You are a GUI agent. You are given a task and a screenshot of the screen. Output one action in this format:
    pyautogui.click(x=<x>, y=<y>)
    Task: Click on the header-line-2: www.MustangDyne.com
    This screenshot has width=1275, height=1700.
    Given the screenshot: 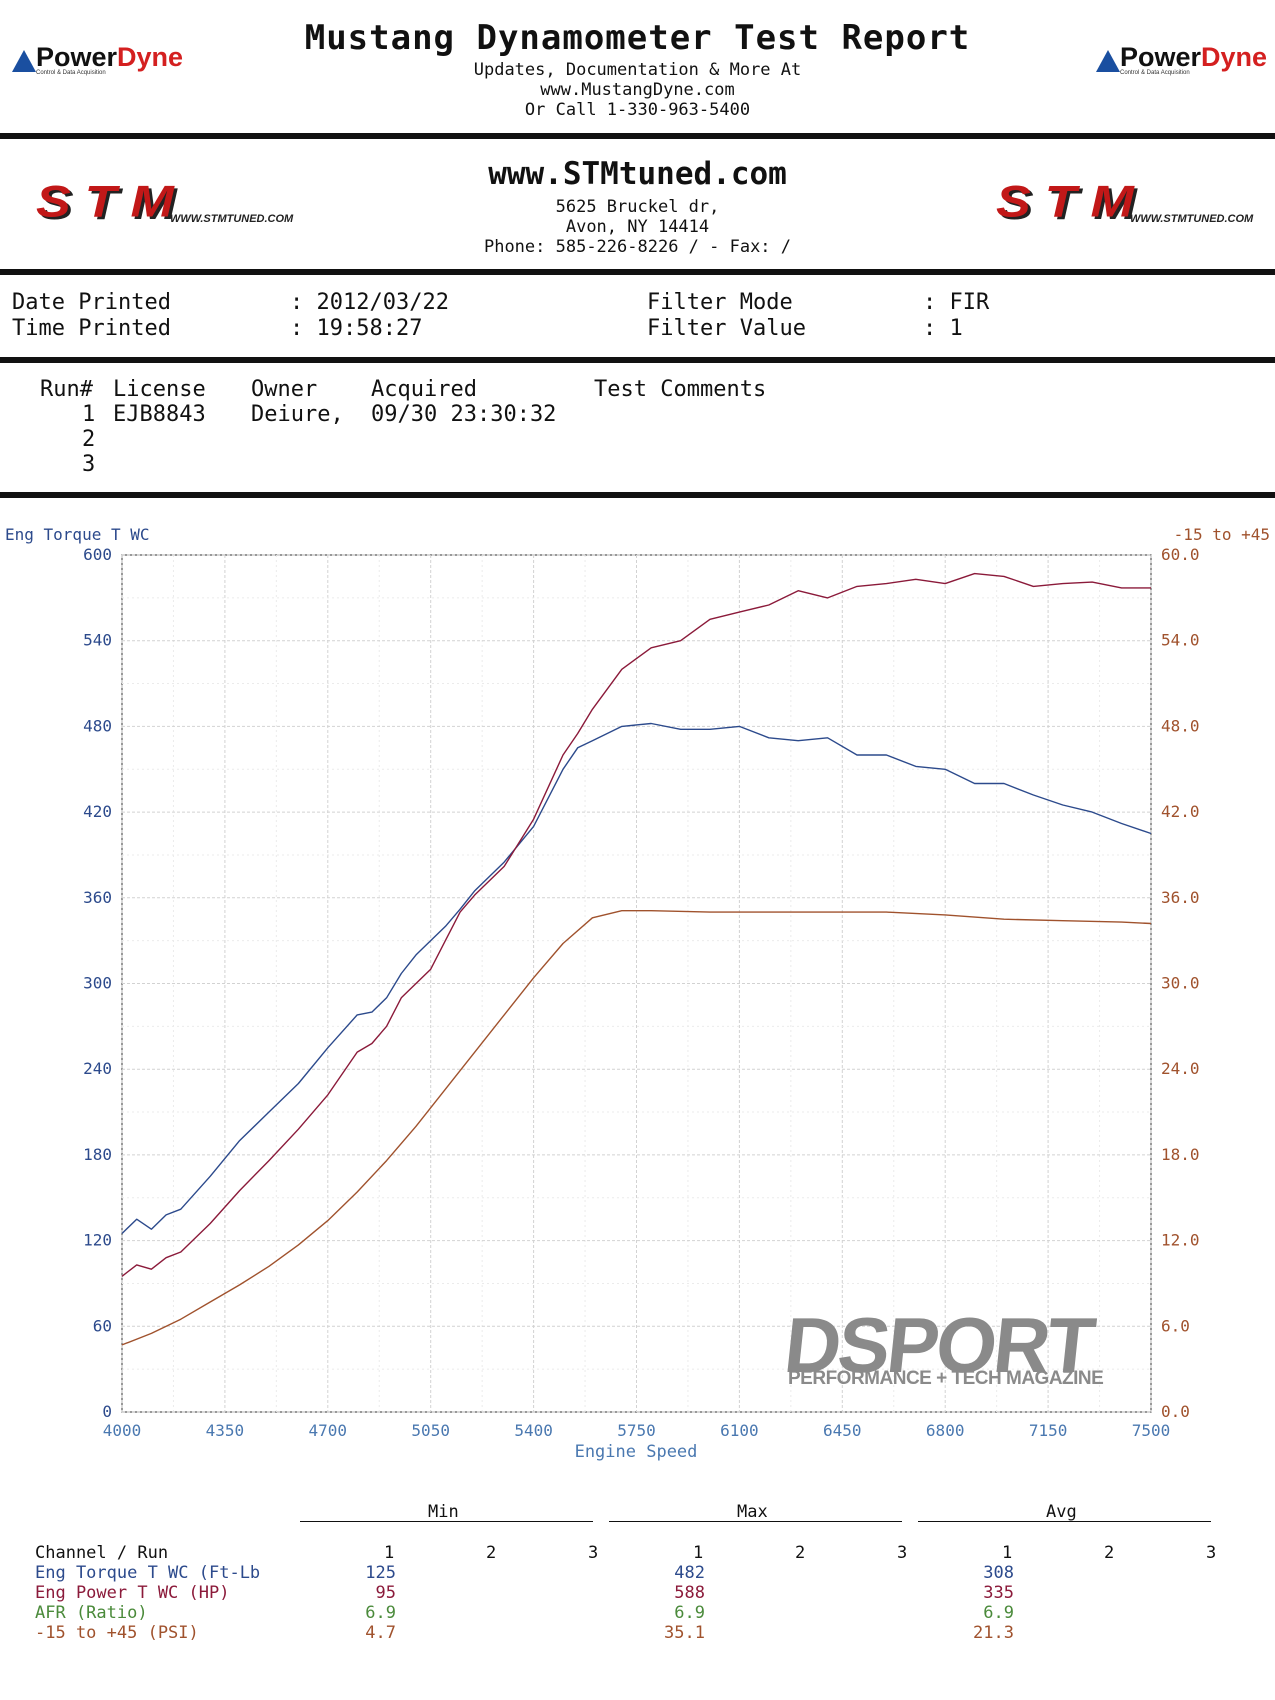 What is the action you would take?
    pyautogui.click(x=637, y=90)
    